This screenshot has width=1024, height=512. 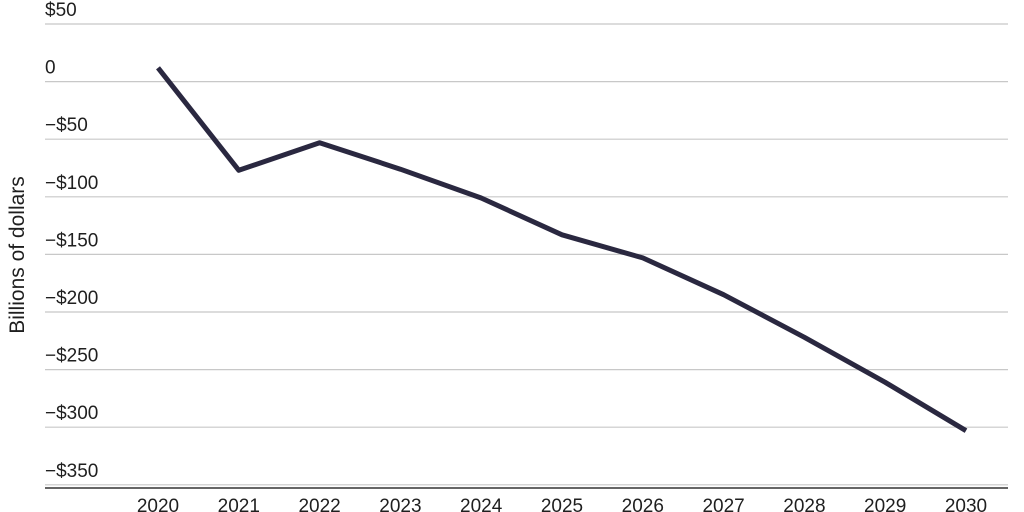 I want to click on x-tick-label: 2027, so click(x=723, y=504).